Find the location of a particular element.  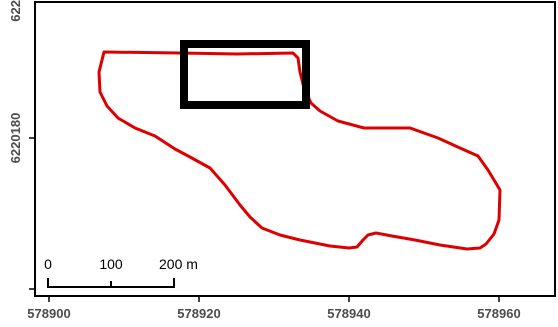

scale-bar is located at coordinates (111, 283).